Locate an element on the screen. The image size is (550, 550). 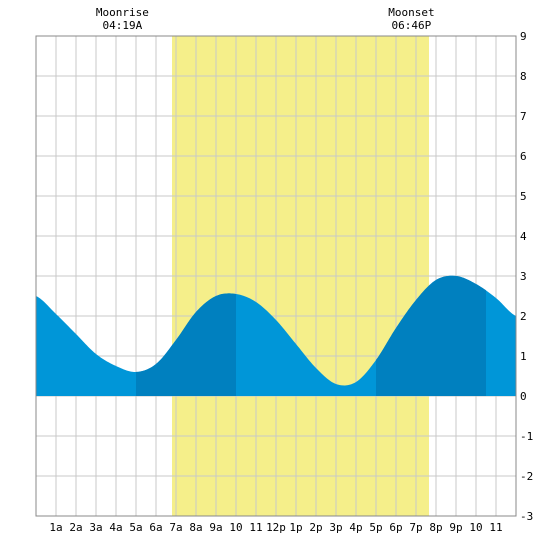
y-tick-label: -3 is located at coordinates (526, 516).